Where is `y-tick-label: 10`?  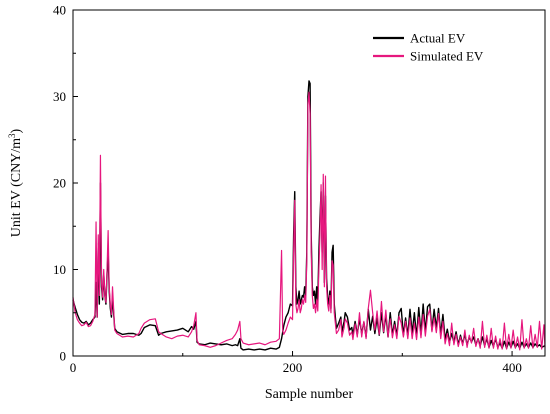 y-tick-label: 10 is located at coordinates (59, 269).